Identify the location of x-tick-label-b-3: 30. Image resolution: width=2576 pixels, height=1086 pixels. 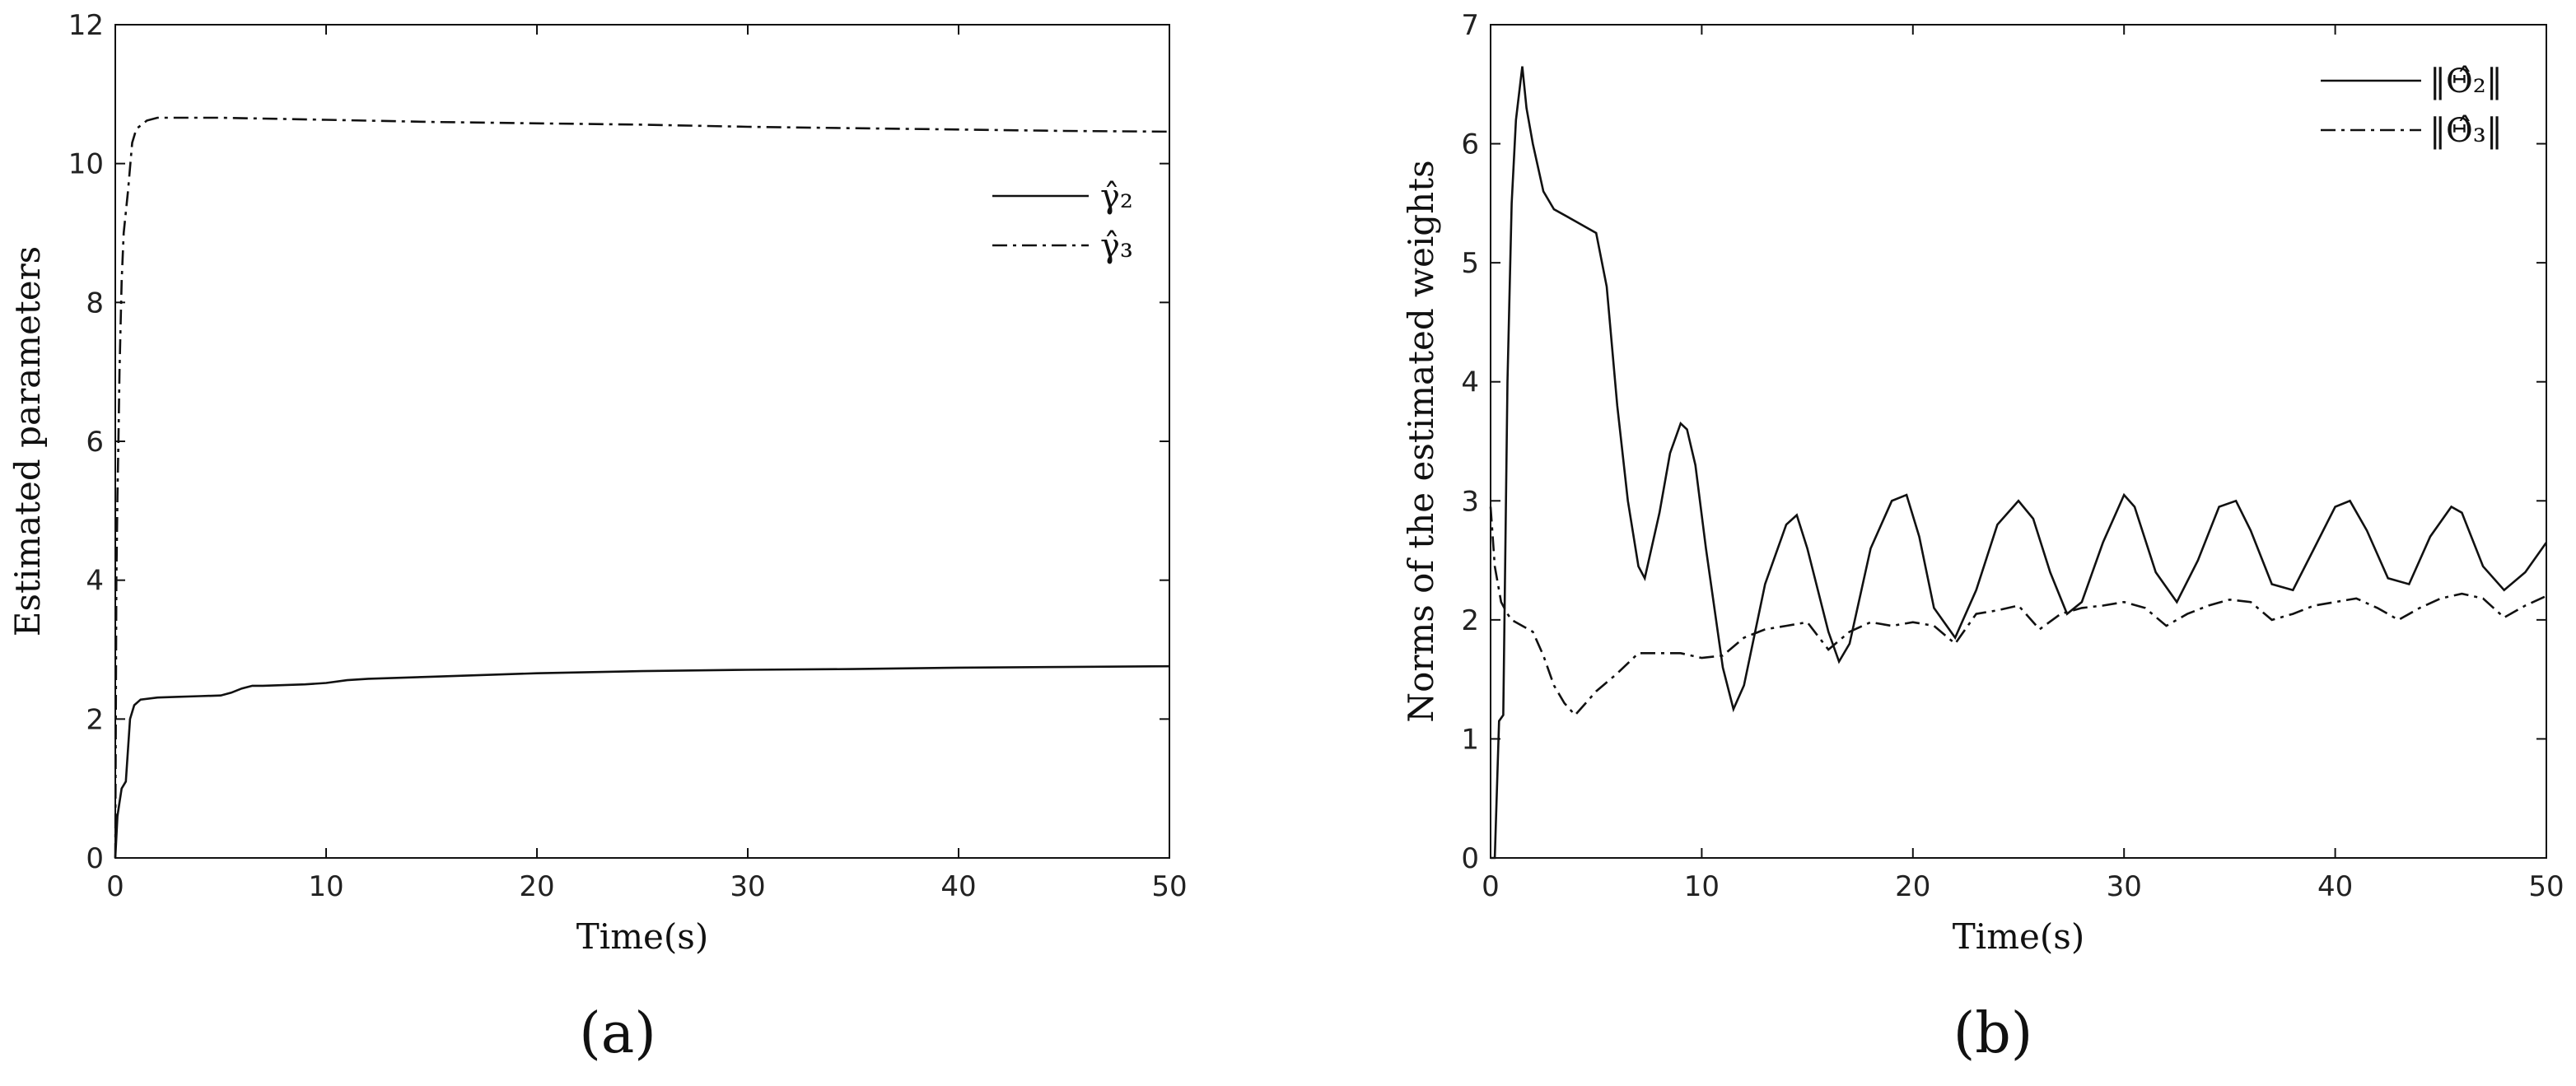
(2124, 886).